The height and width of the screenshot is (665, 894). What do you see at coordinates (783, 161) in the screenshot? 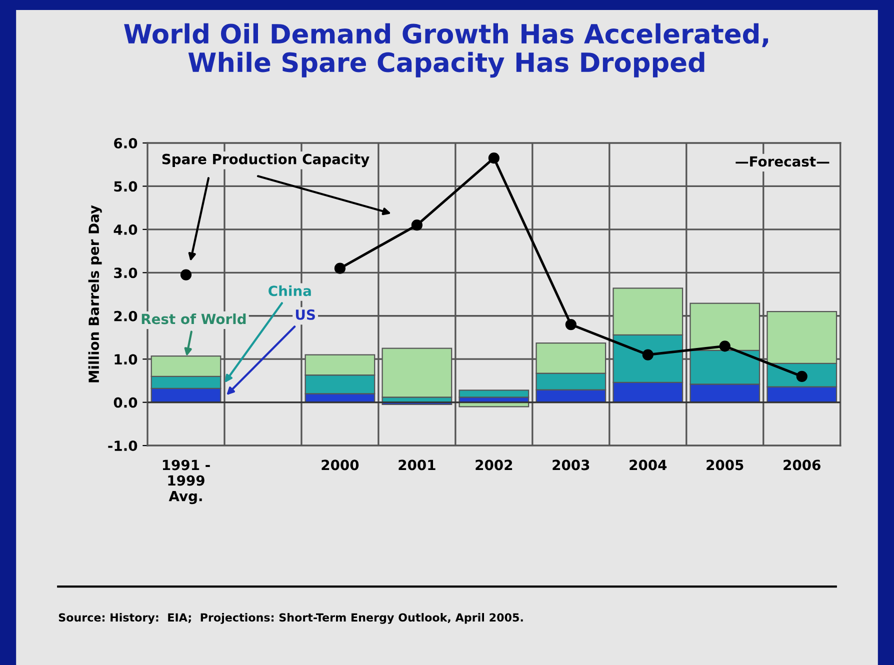
I see `annotation: —Forecast—` at bounding box center [783, 161].